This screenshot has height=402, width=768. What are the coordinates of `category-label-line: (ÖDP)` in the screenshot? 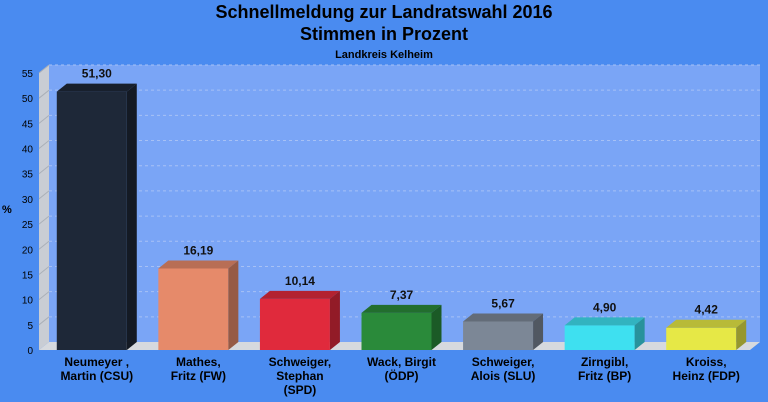 It's located at (402, 375).